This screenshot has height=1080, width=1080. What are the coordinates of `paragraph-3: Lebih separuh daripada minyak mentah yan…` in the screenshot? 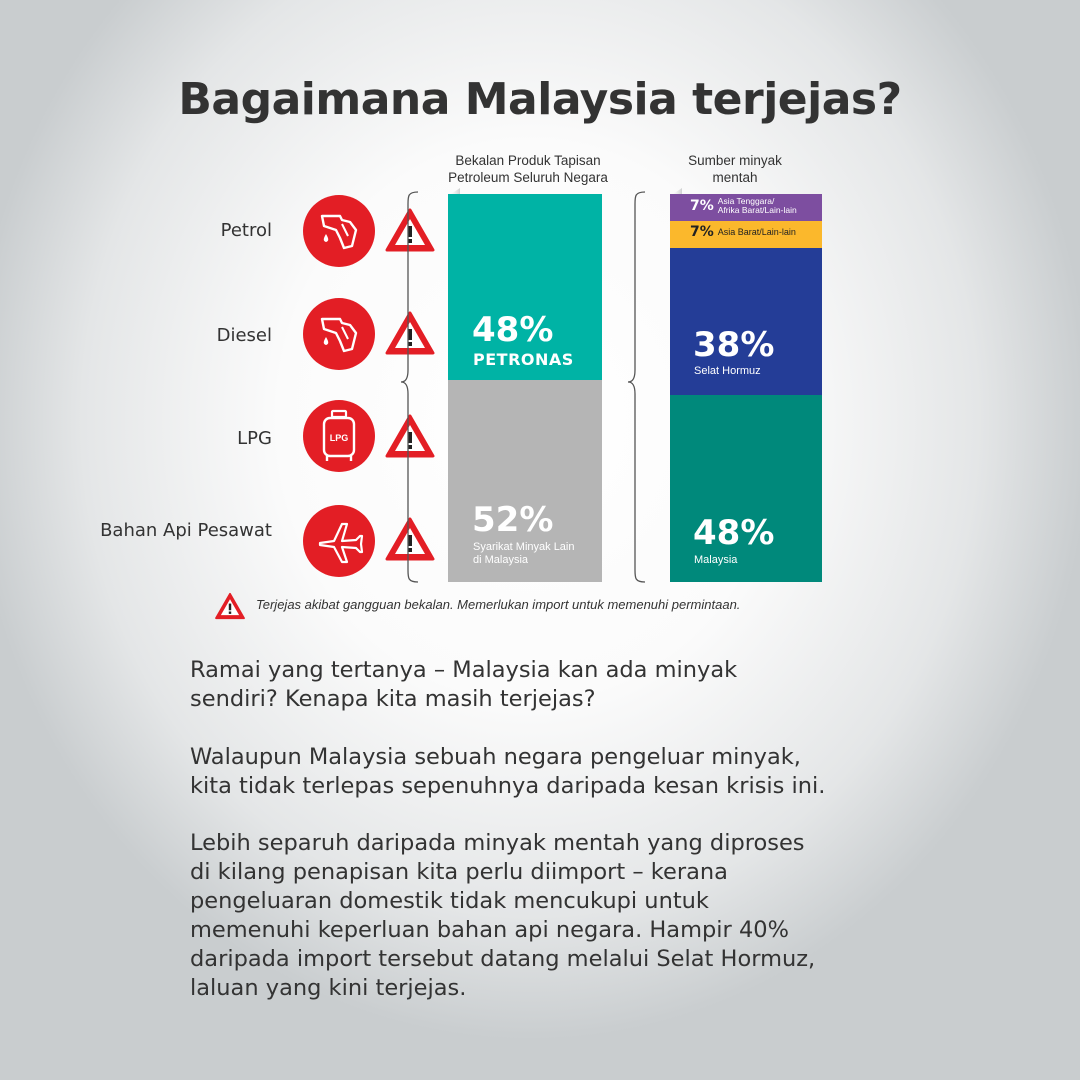 It's located at (550, 916).